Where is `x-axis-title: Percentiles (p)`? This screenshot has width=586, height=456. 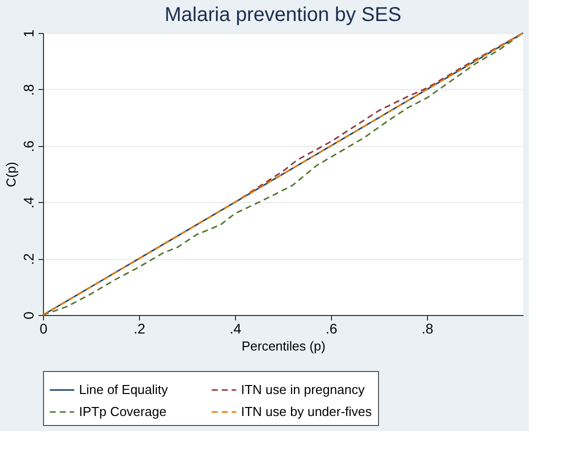
x-axis-title: Percentiles (p) is located at coordinates (284, 346).